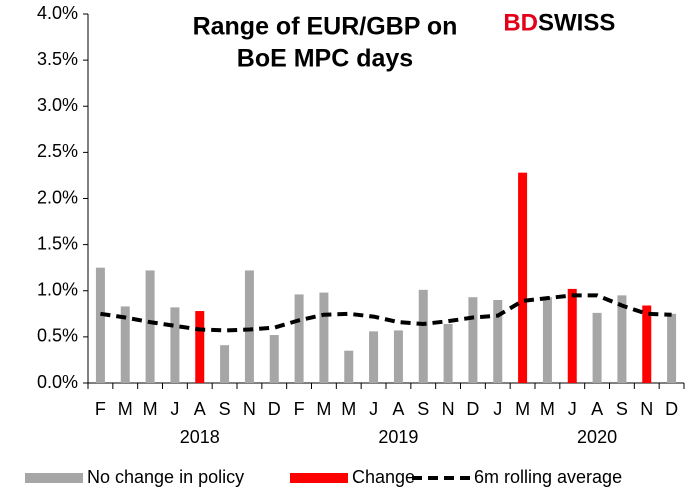  Describe the element at coordinates (57, 13) in the screenshot. I see `y-tick-label: 4.0%` at that location.